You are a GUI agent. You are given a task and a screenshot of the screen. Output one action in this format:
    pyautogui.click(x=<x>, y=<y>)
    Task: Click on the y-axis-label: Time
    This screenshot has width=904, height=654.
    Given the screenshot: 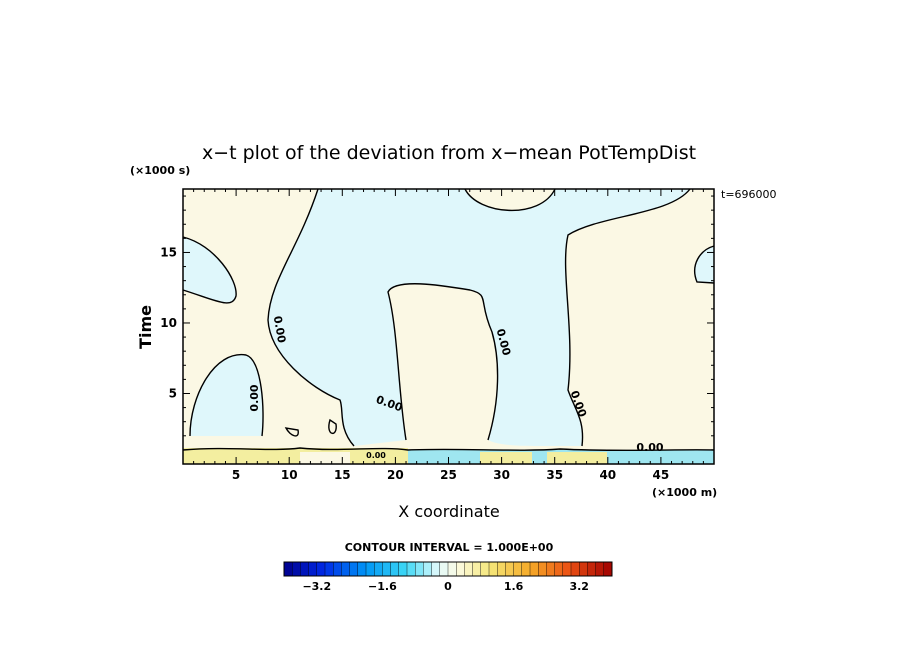 What is the action you would take?
    pyautogui.click(x=145, y=327)
    